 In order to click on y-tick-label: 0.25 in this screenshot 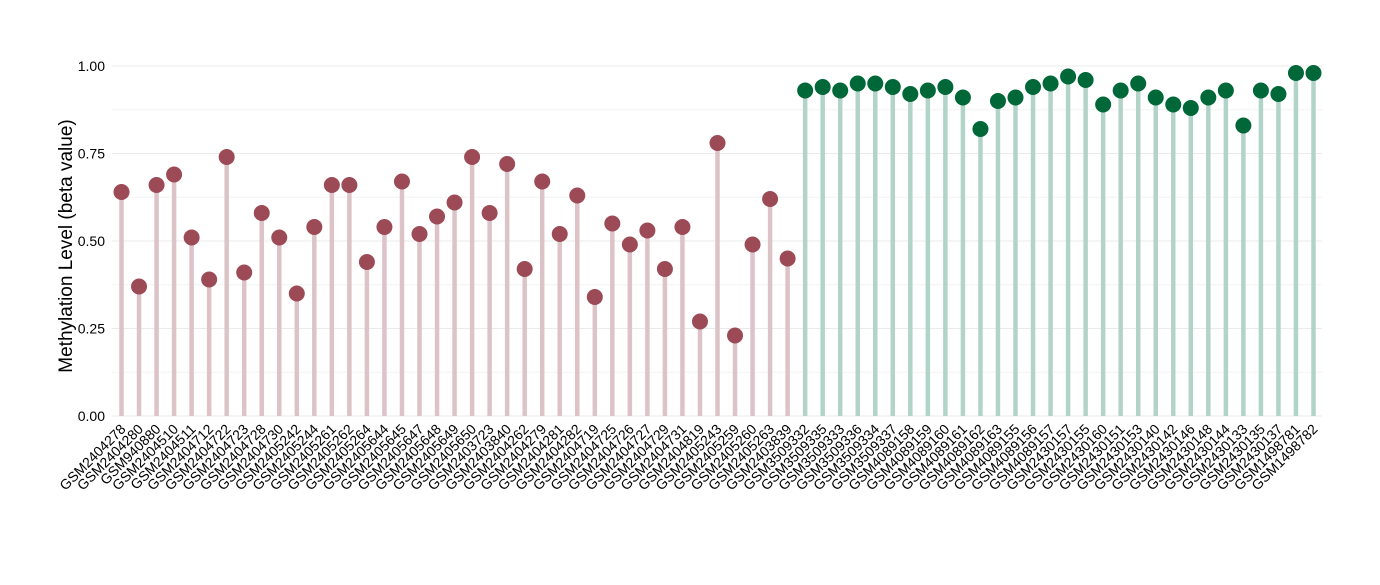, I will do `click(91, 329)`.